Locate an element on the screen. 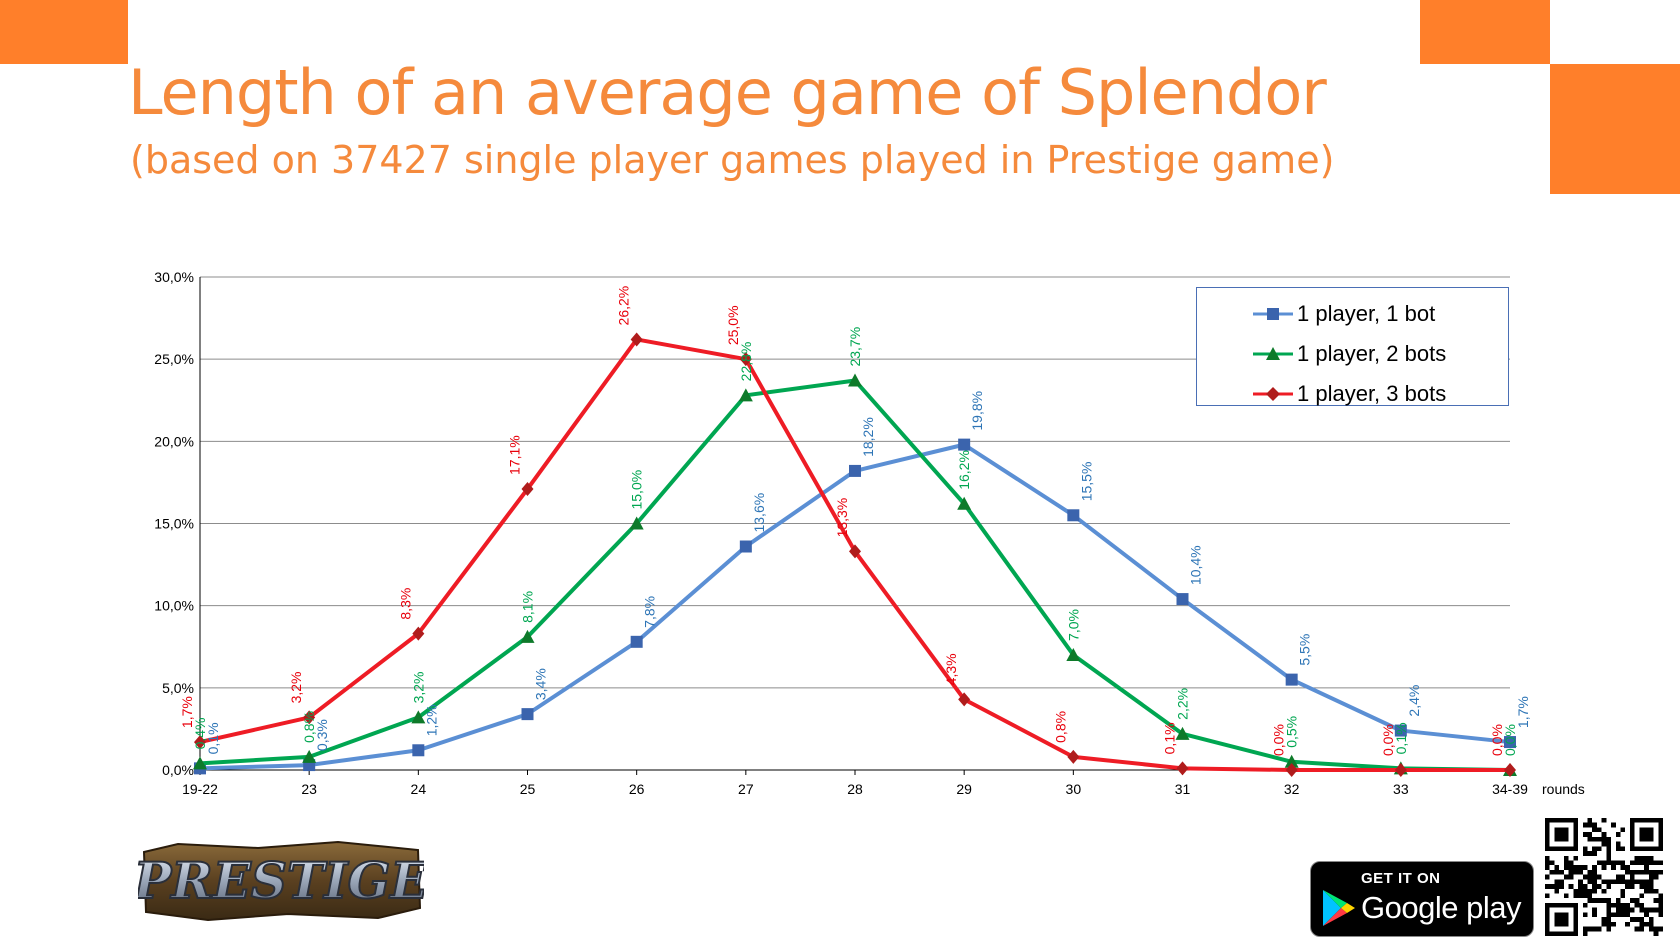  data-label: 15,0% is located at coordinates (637, 490).